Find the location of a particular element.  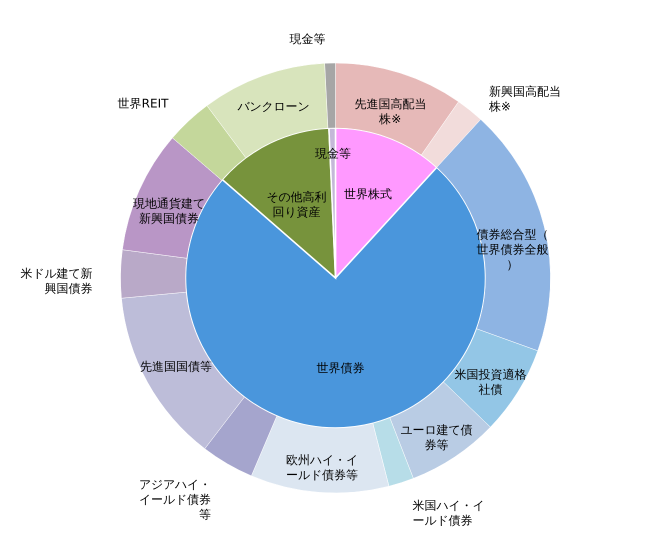

slice-label: 先進国高配当株※ is located at coordinates (390, 111).